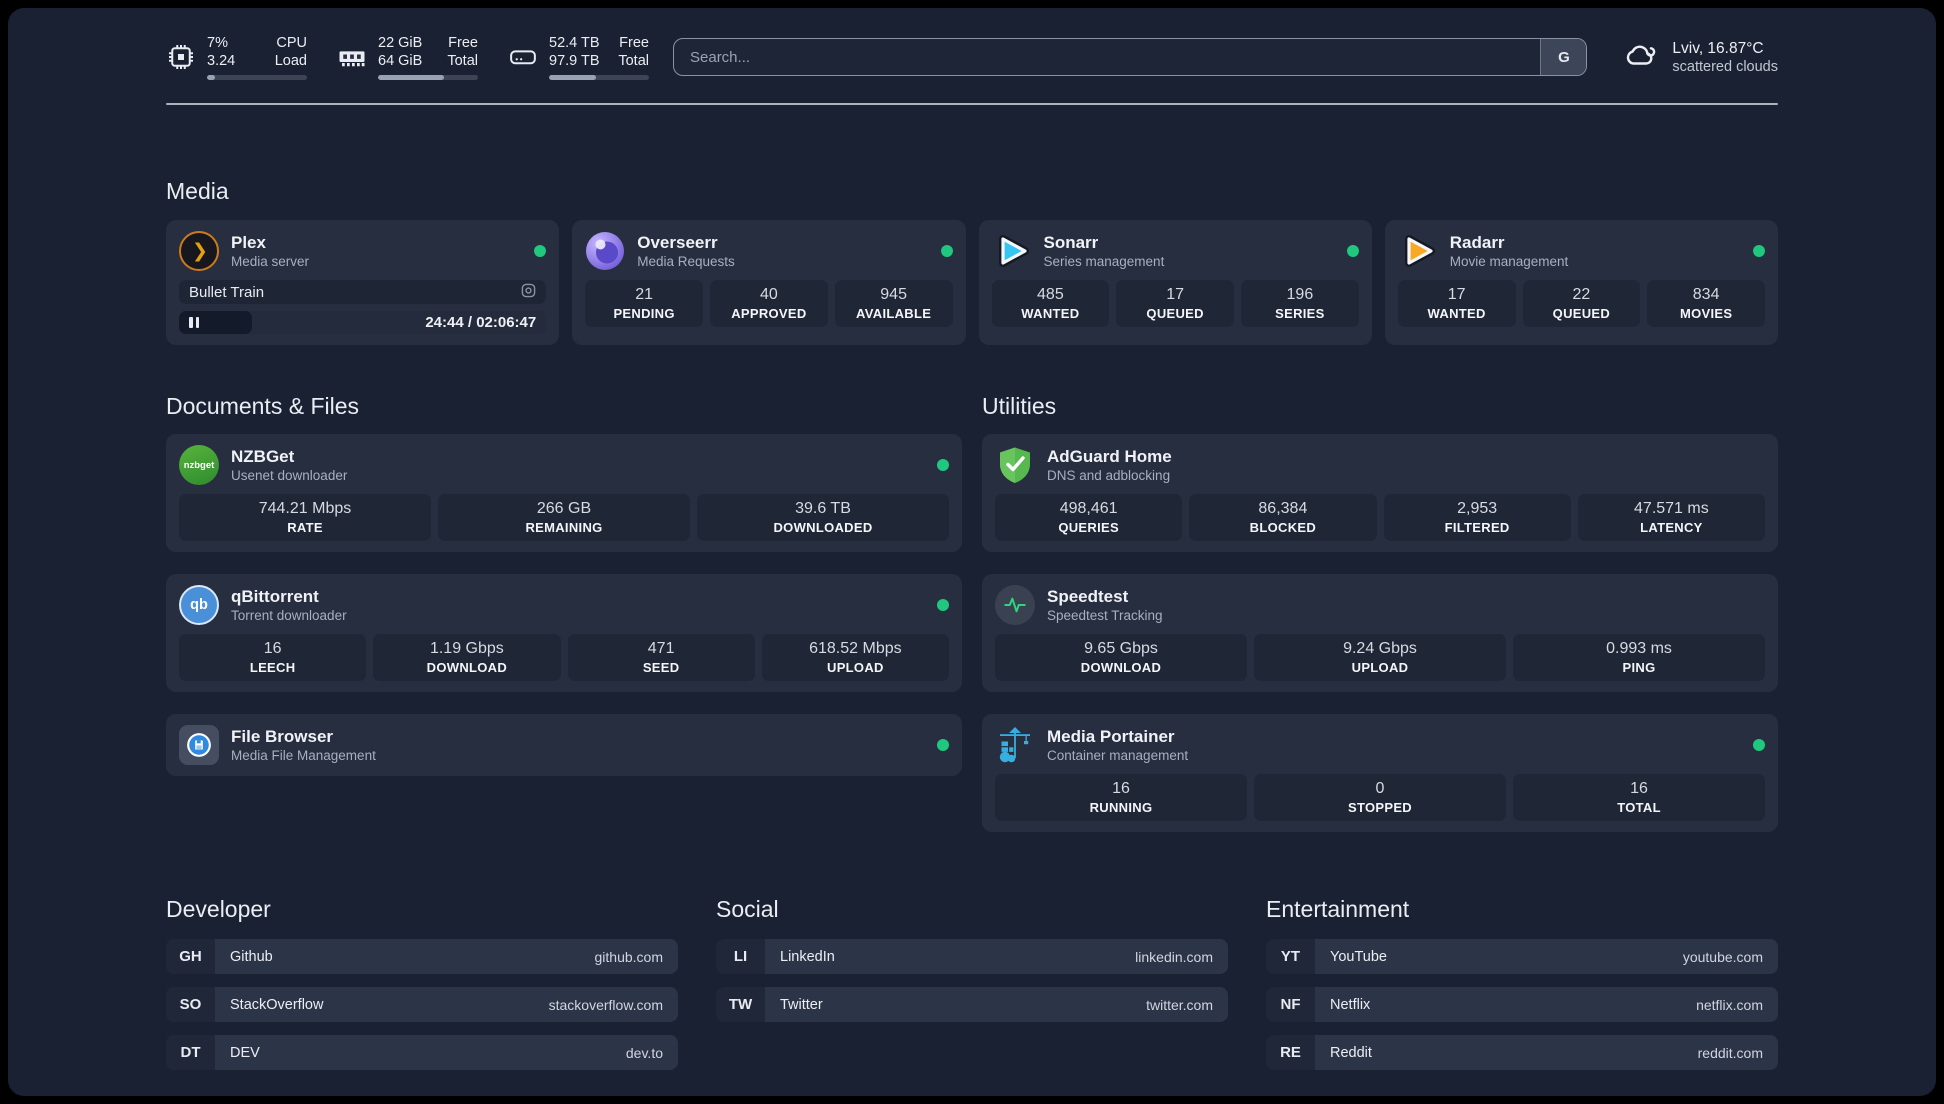 The height and width of the screenshot is (1104, 1944). I want to click on playback-progress-bar: 24:44 / 02:06:47, so click(363, 322).